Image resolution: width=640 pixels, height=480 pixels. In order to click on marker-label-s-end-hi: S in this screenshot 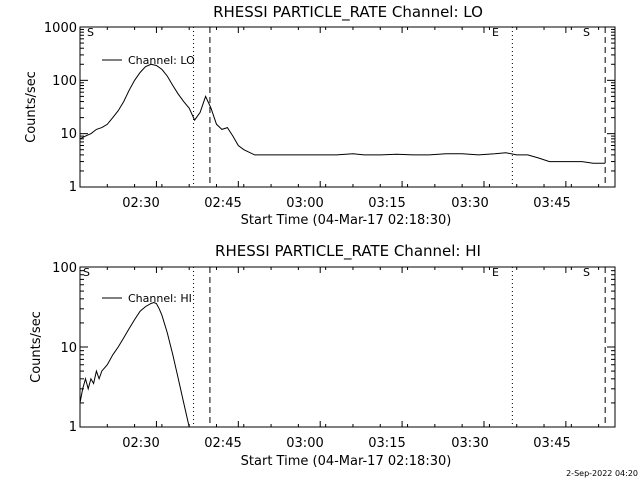, I will do `click(586, 272)`.